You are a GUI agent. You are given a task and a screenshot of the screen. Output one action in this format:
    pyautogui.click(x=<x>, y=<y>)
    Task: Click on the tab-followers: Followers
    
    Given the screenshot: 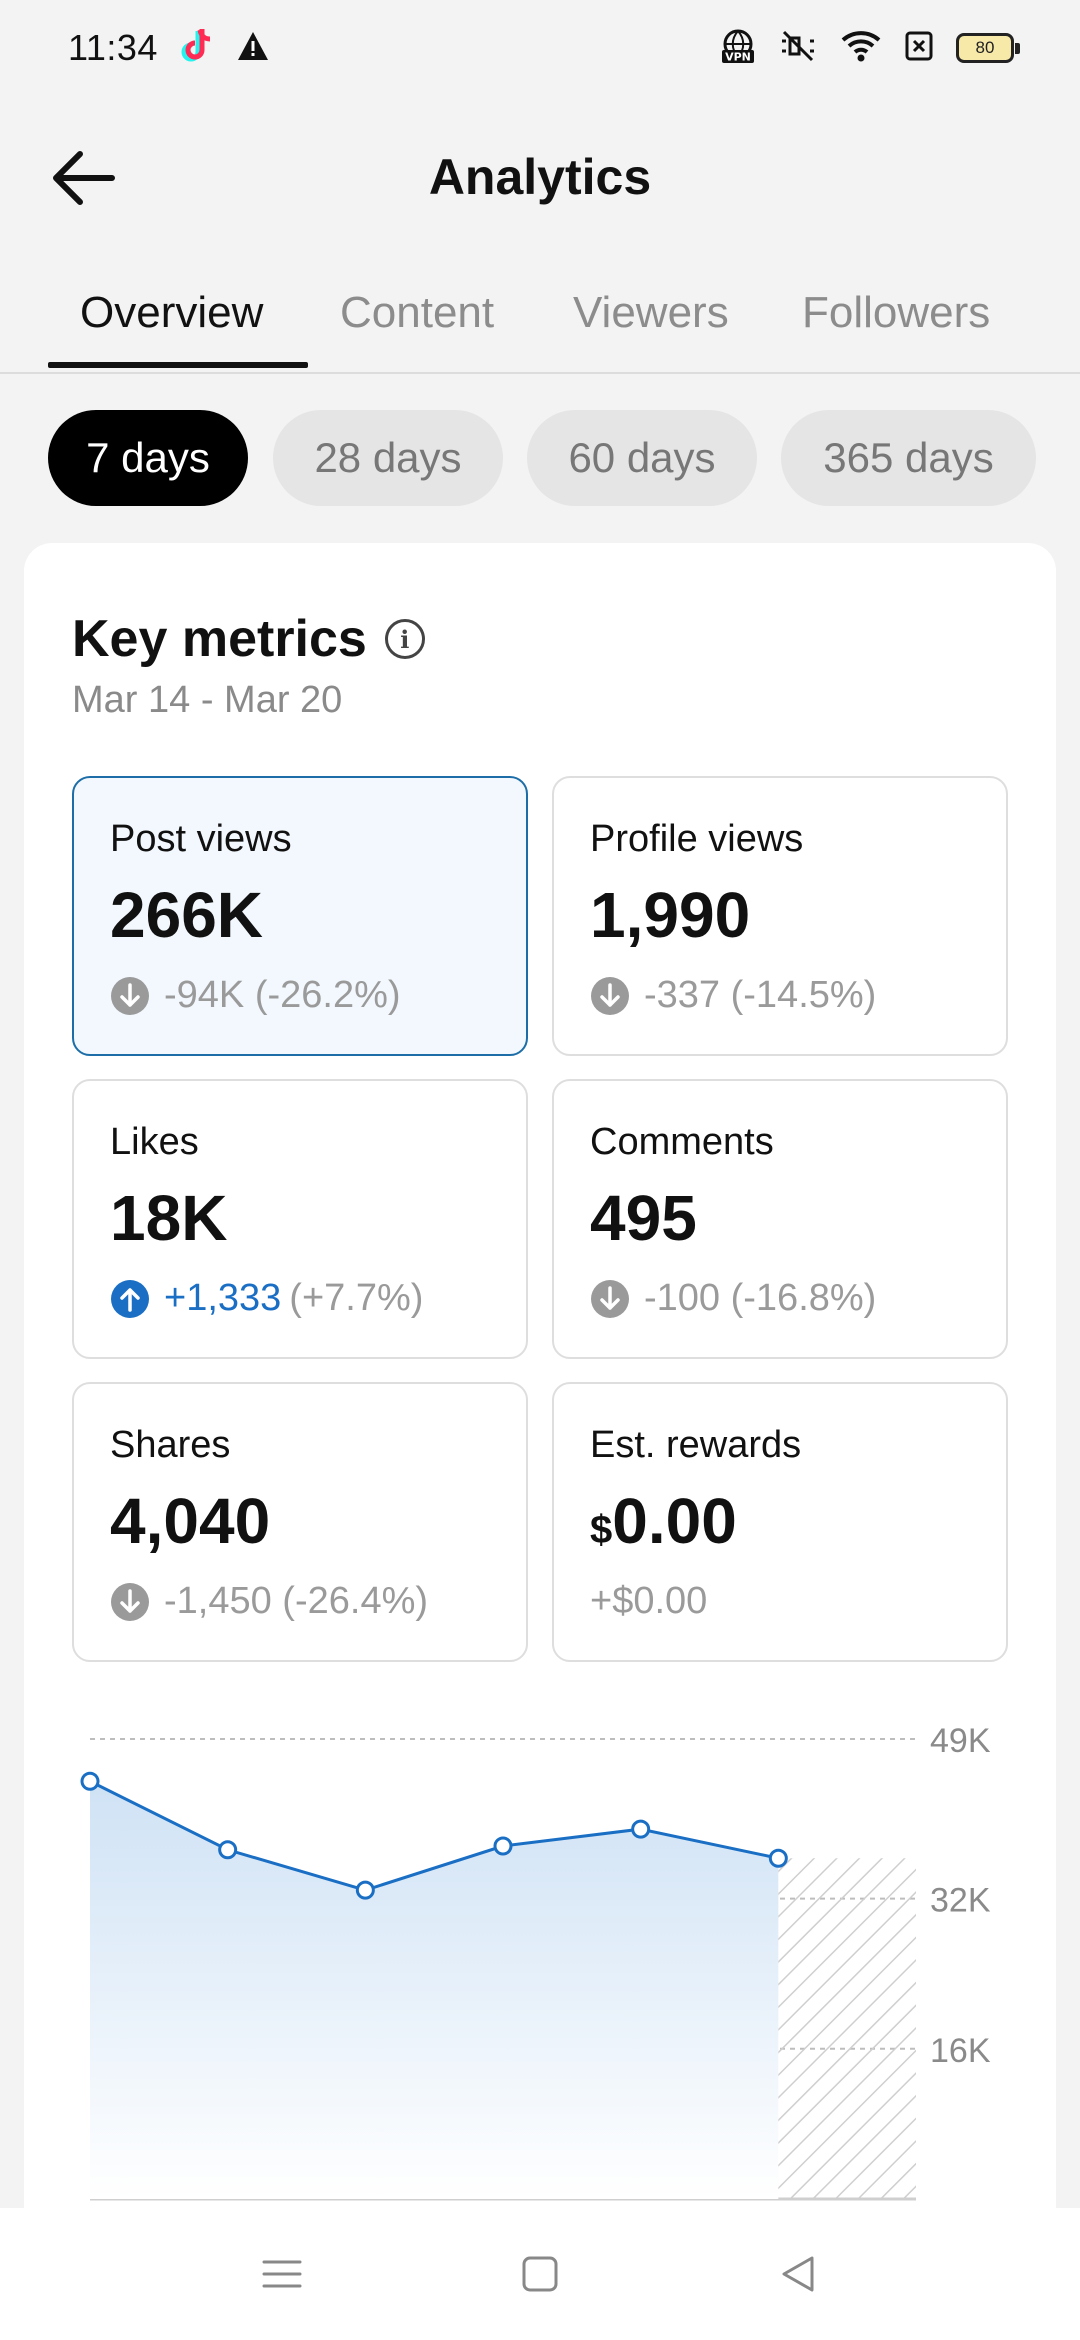 What is the action you would take?
    pyautogui.click(x=896, y=312)
    